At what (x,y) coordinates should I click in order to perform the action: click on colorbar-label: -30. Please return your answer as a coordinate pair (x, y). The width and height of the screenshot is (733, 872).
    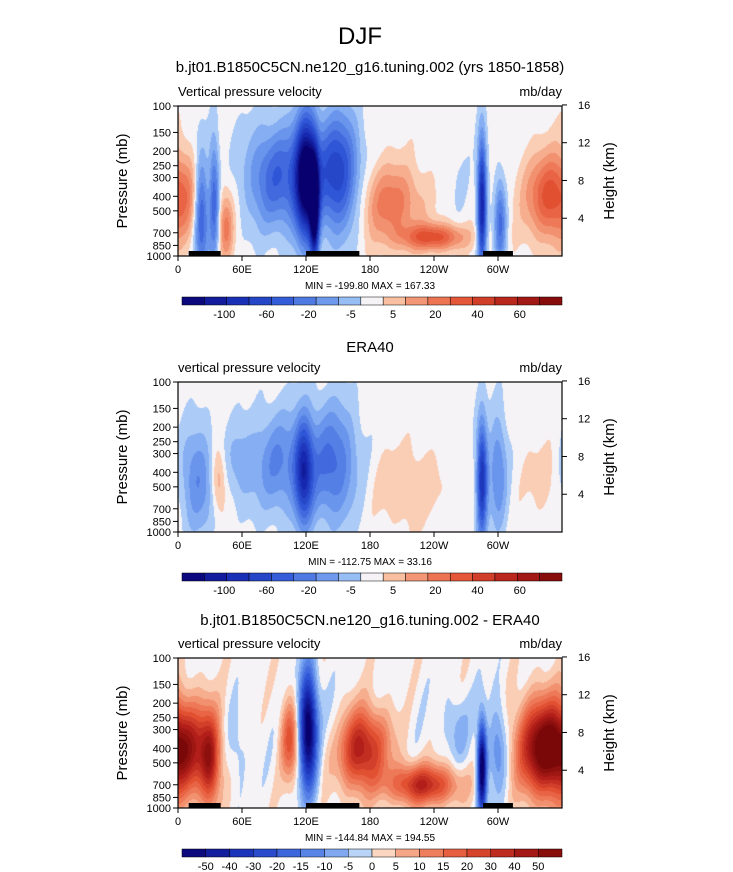
    Looking at the image, I should click on (253, 866).